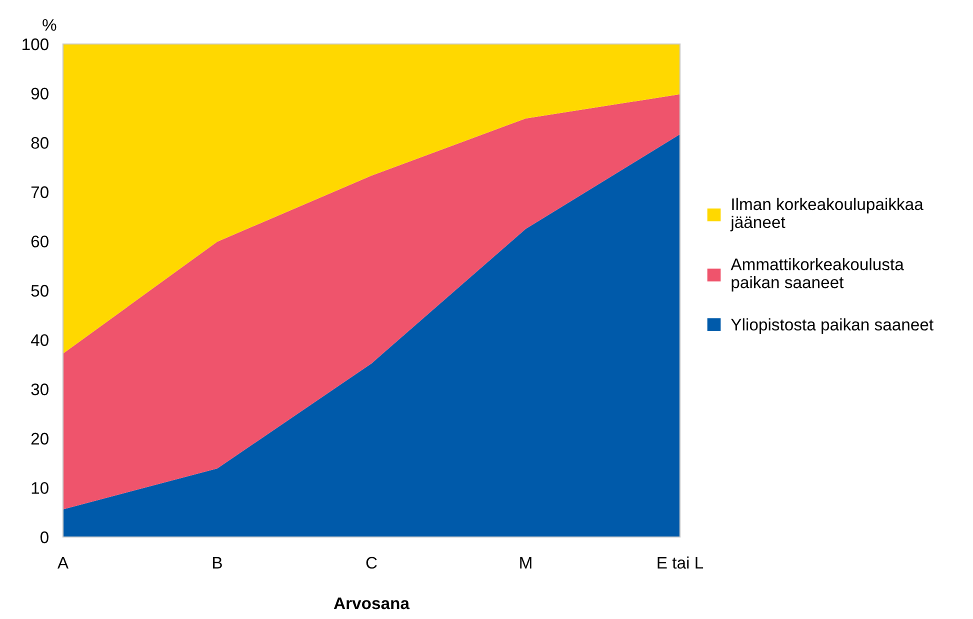 Image resolution: width=973 pixels, height=619 pixels. Describe the element at coordinates (39, 390) in the screenshot. I see `y-tick-label: 30` at that location.